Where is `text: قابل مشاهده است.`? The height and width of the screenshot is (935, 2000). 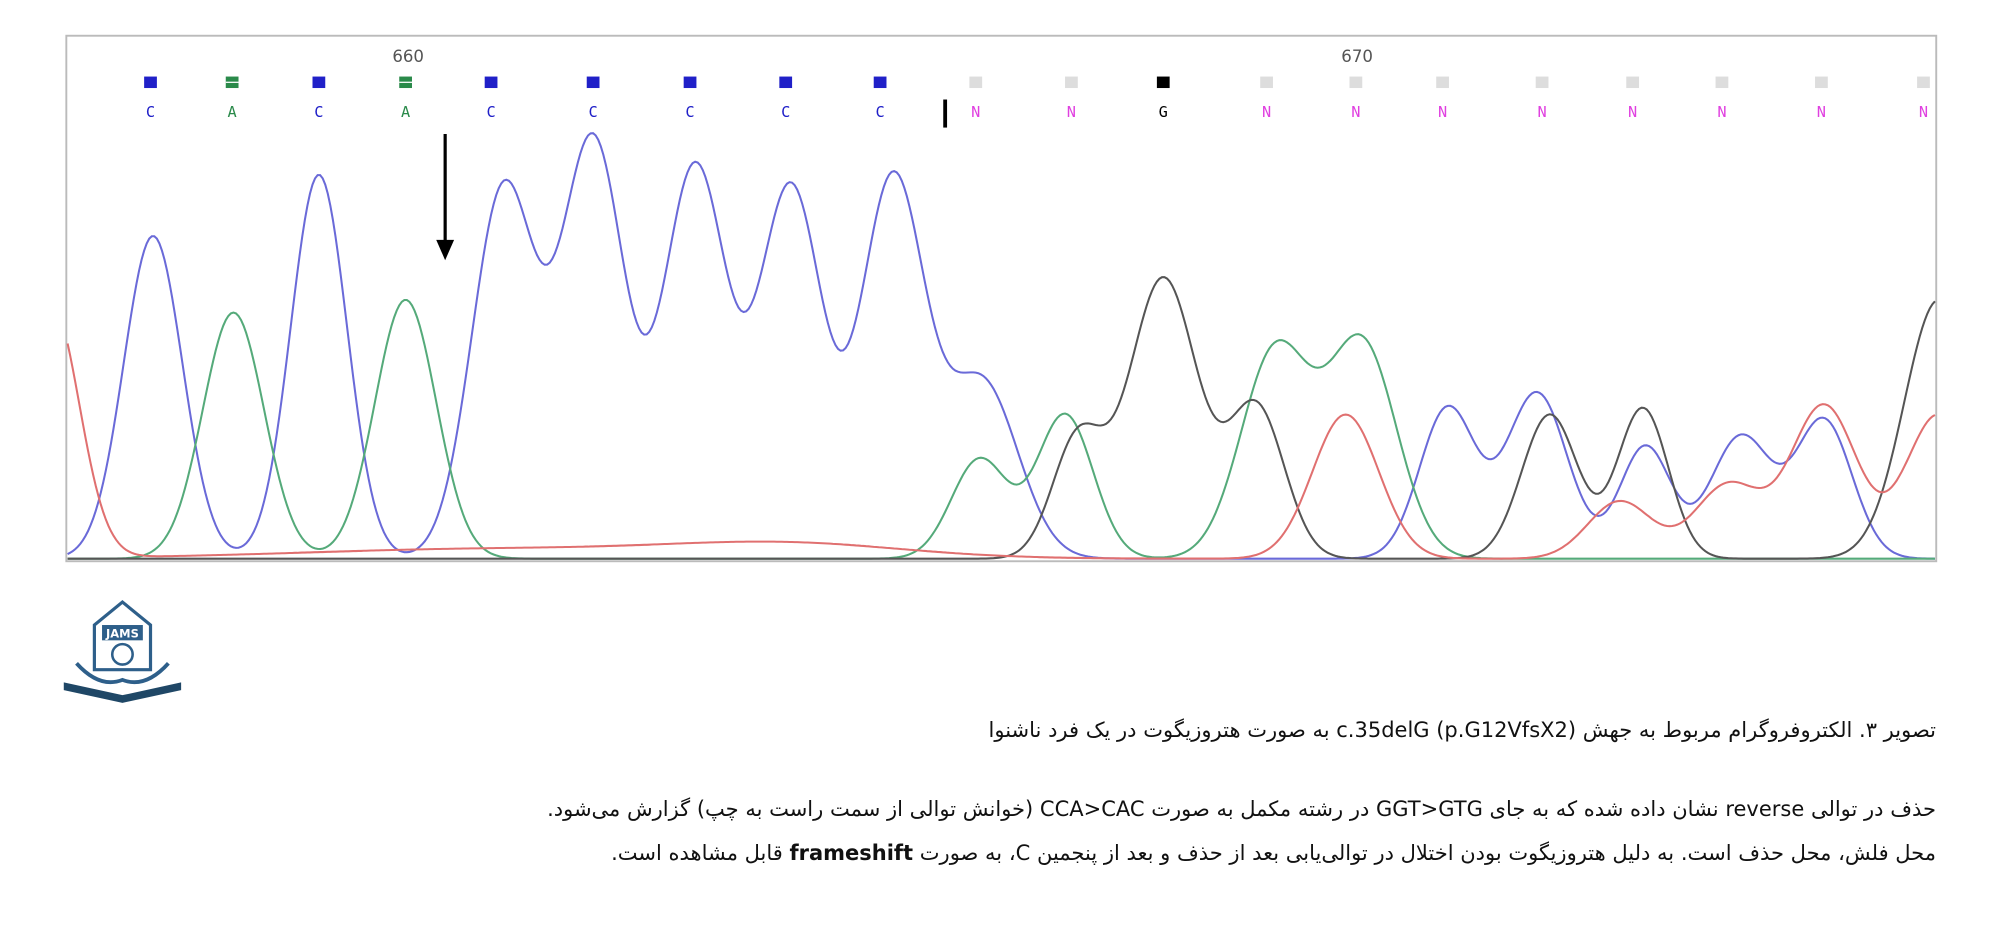
text: قابل مشاهده است. is located at coordinates (700, 853).